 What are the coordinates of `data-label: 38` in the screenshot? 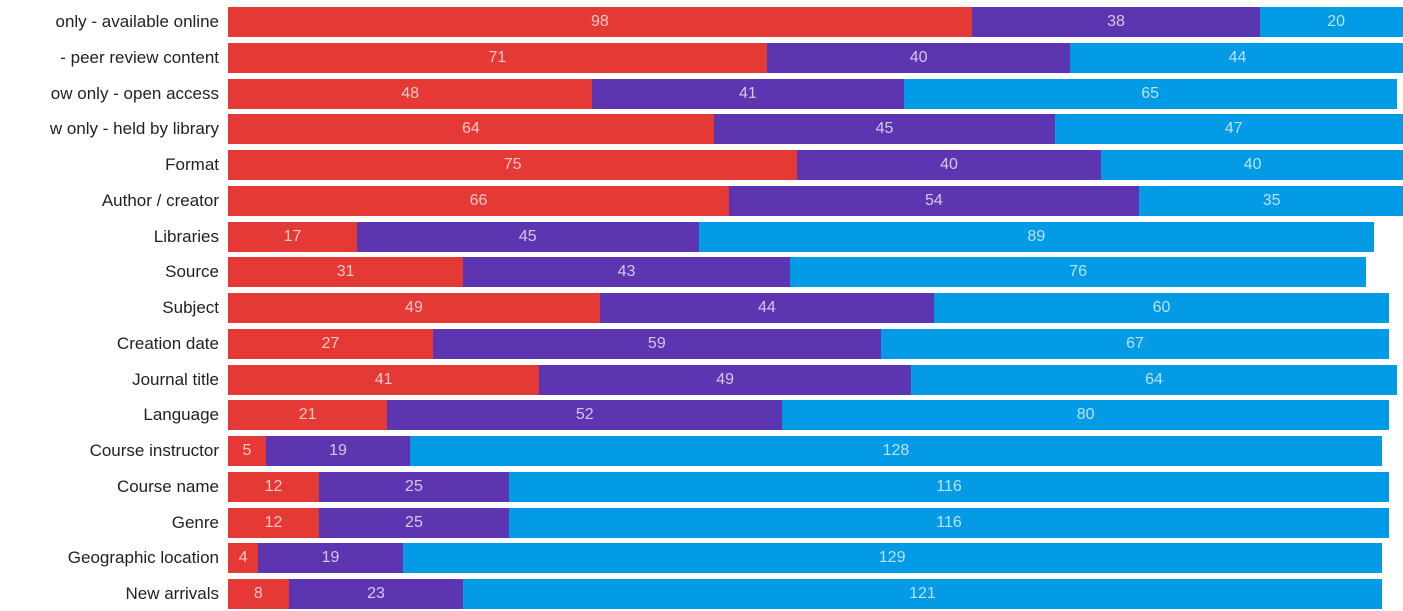 It's located at (1116, 21).